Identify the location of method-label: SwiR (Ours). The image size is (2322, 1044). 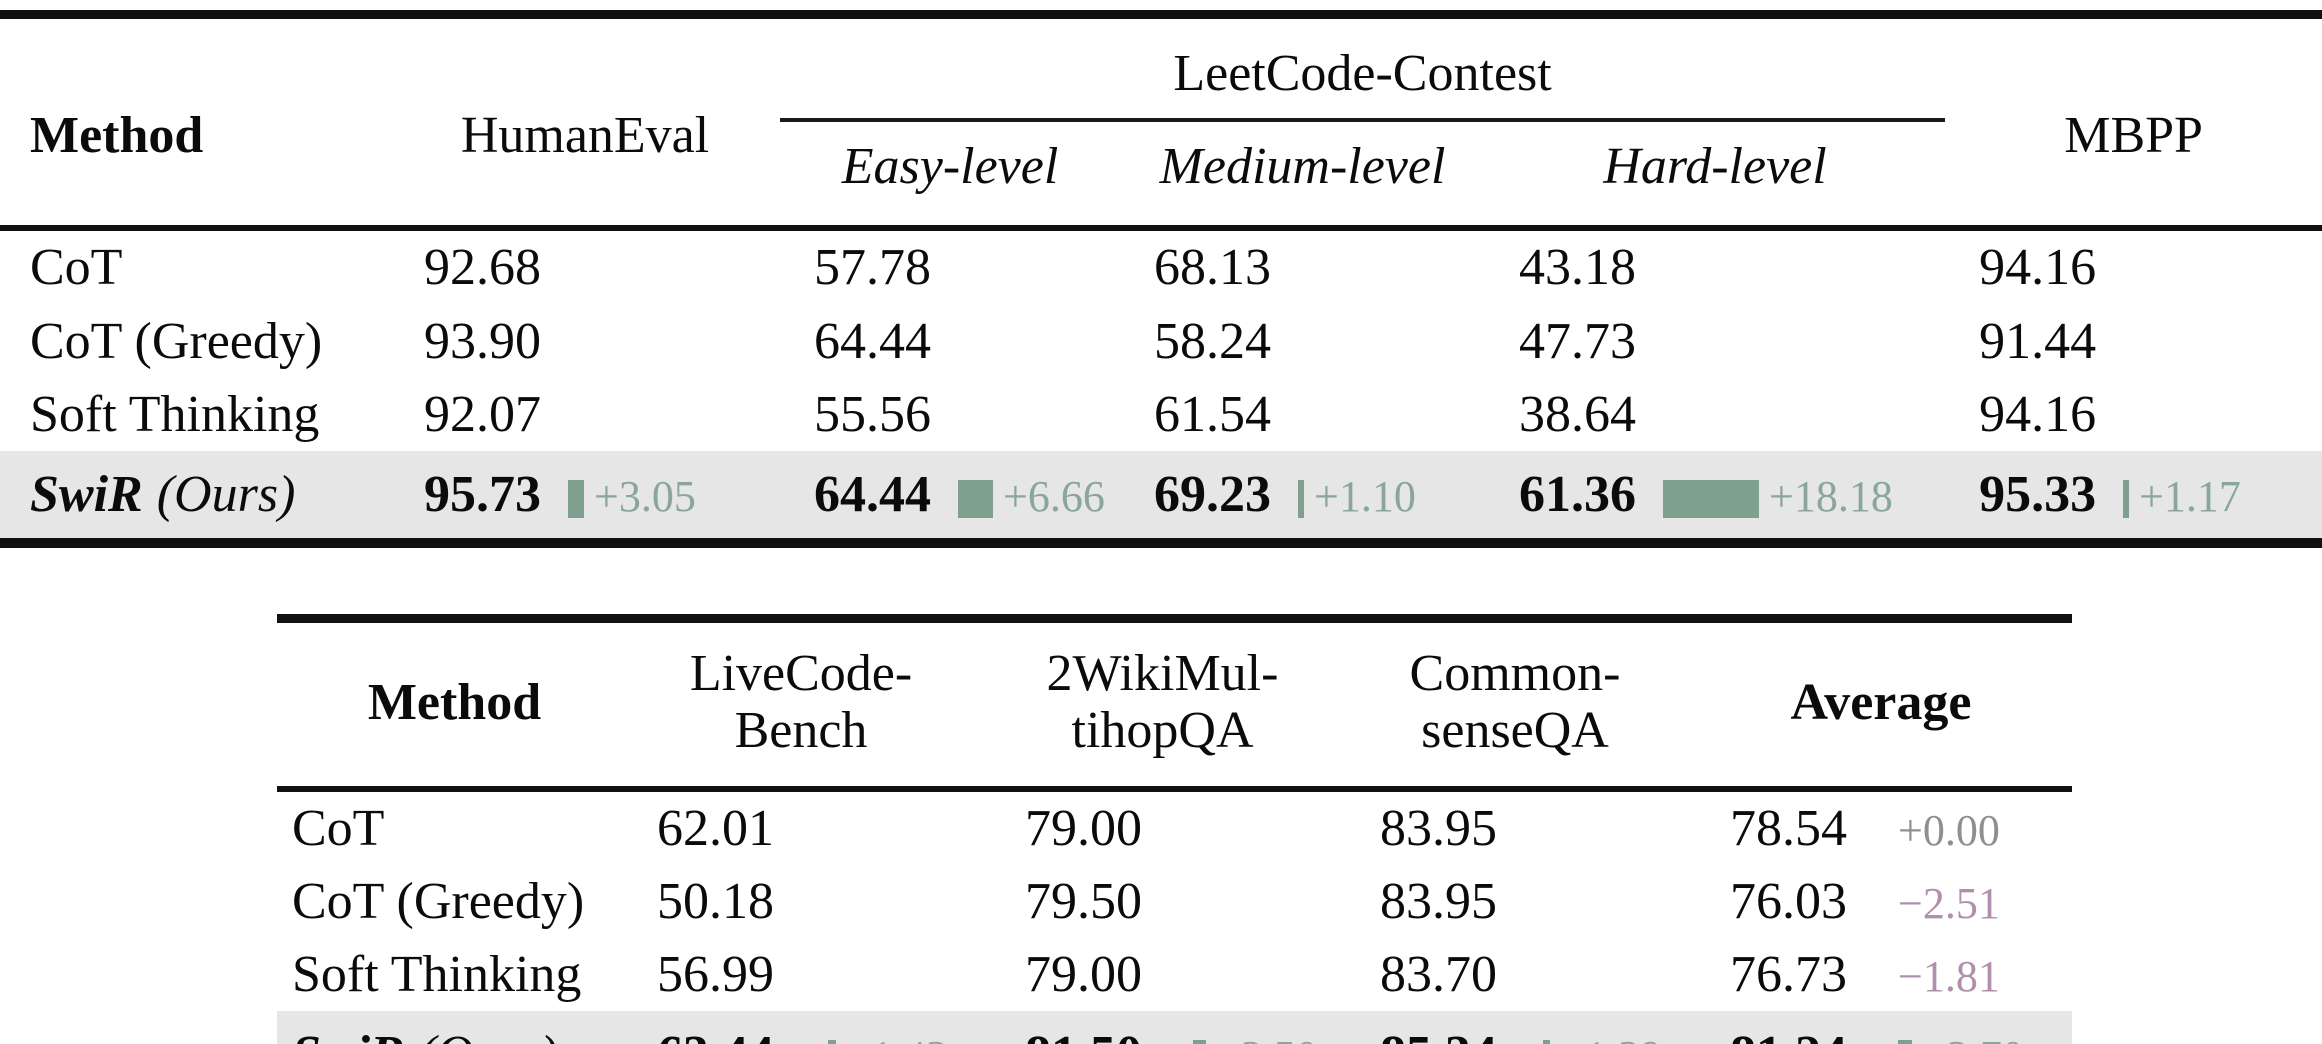
(447, 1027).